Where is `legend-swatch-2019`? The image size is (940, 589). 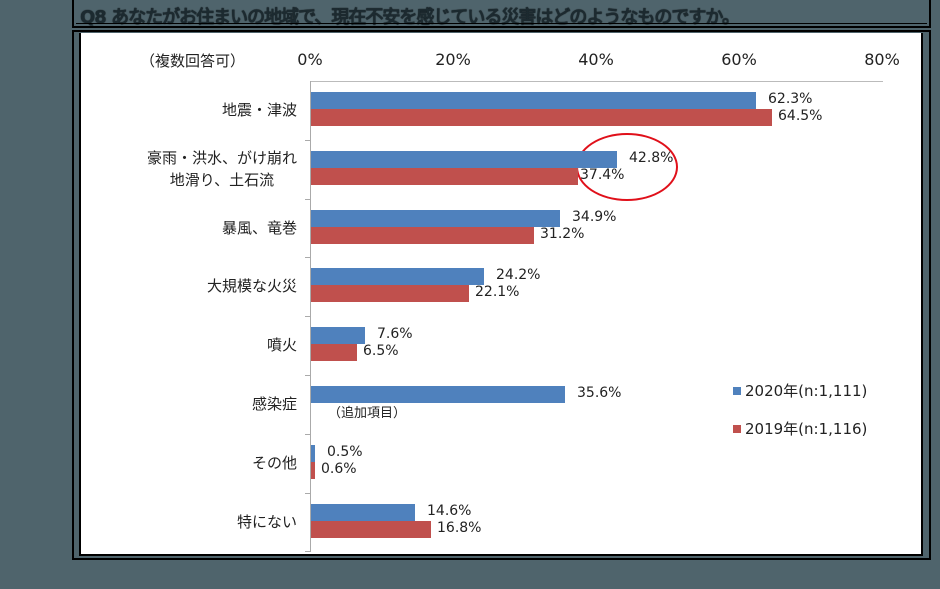
legend-swatch-2019 is located at coordinates (737, 429).